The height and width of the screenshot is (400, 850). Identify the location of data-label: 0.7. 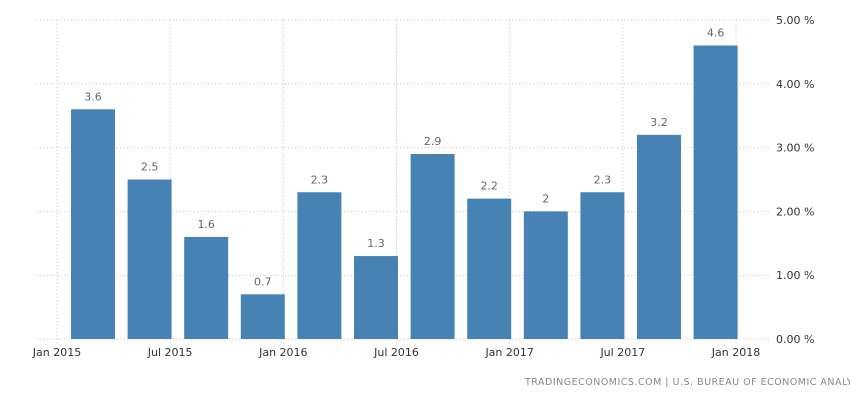
(263, 281).